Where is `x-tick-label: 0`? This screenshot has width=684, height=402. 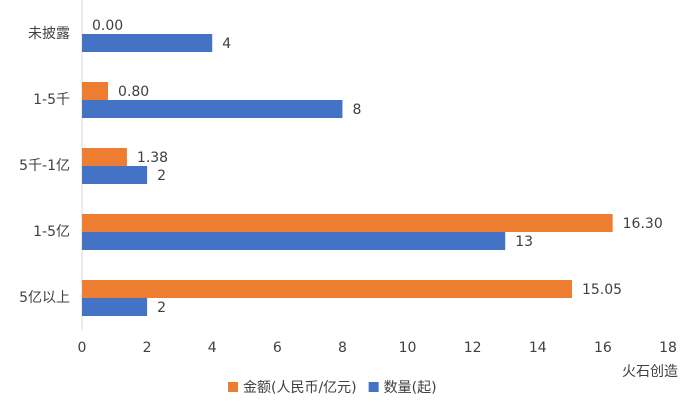 x-tick-label: 0 is located at coordinates (82, 348).